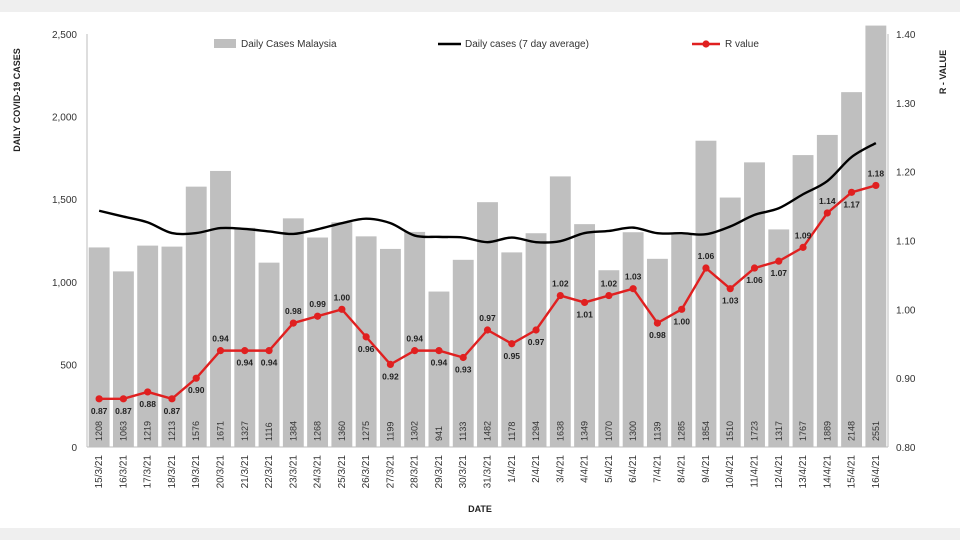 The height and width of the screenshot is (540, 960). What do you see at coordinates (906, 379) in the screenshot?
I see `y2-tick-label: 0.90` at bounding box center [906, 379].